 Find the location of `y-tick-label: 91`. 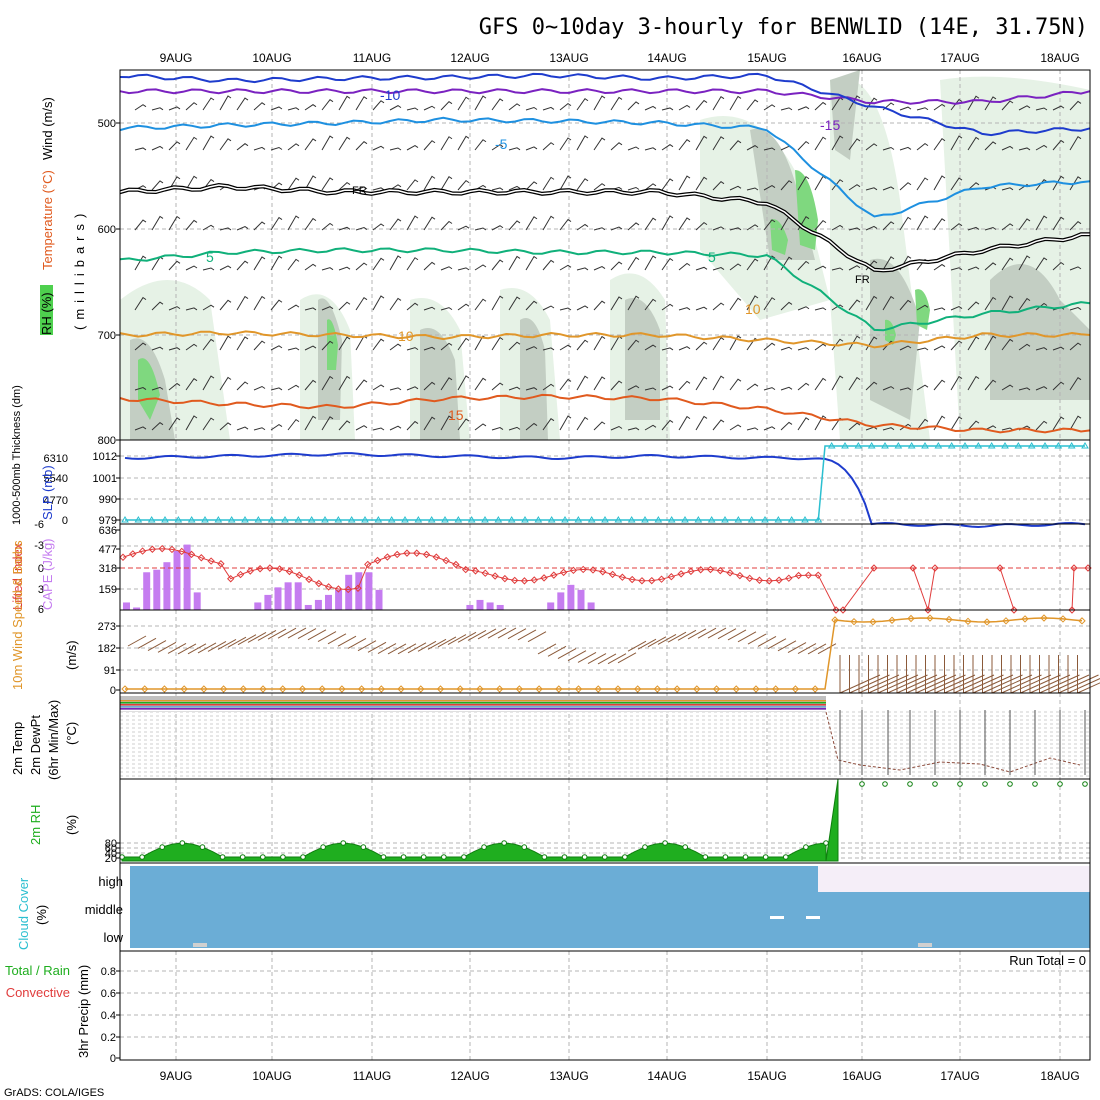

y-tick-label: 91 is located at coordinates (110, 671).